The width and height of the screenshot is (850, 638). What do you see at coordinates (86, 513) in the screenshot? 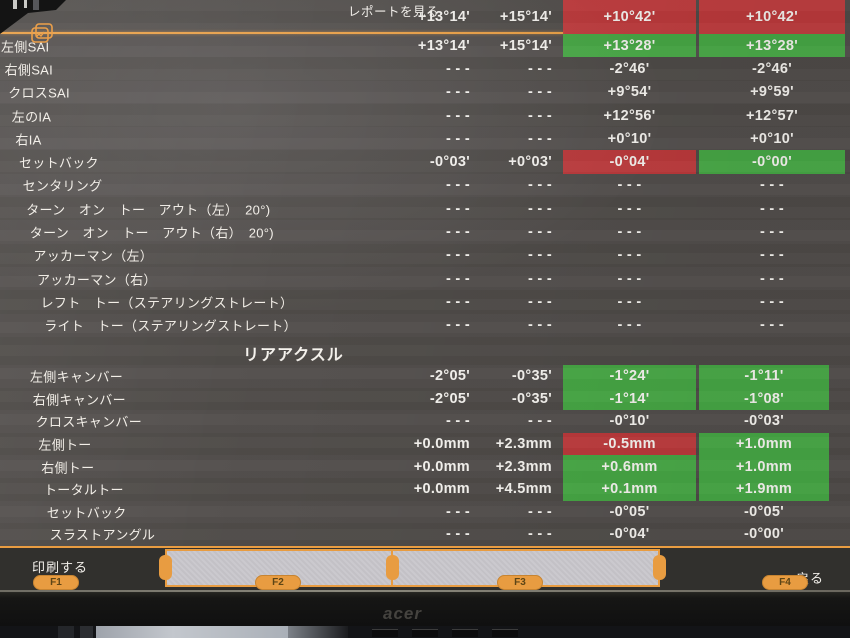
I see `row-label: セットバック` at bounding box center [86, 513].